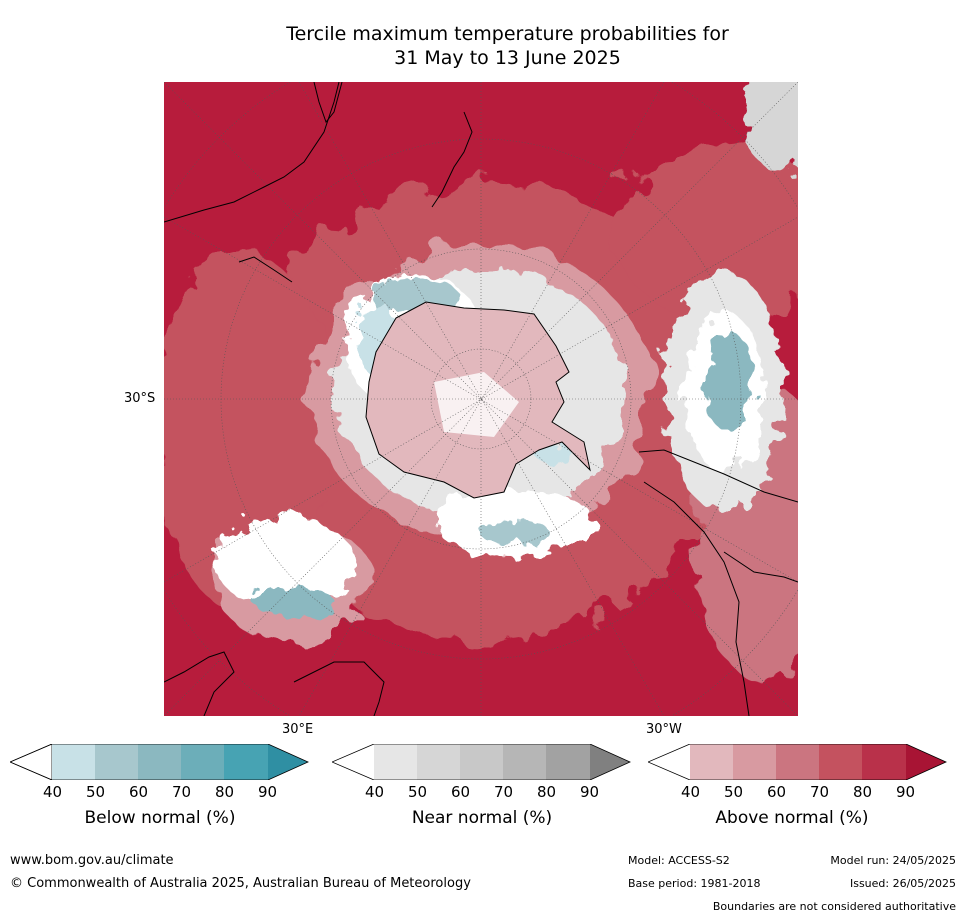 This screenshot has height=919, width=965. What do you see at coordinates (893, 860) in the screenshot?
I see `model-run-date: Model run: 24/05/2025` at bounding box center [893, 860].